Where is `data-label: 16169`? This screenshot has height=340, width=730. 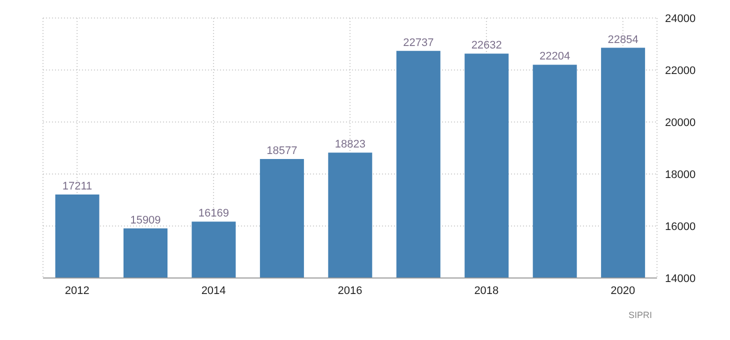 data-label: 16169 is located at coordinates (214, 214).